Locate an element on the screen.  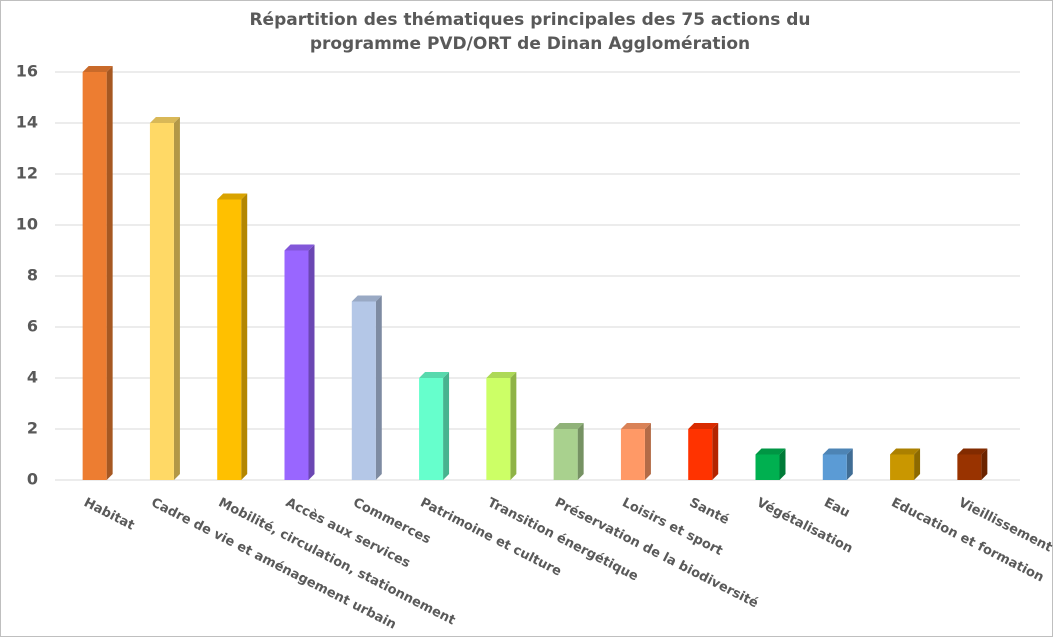
y-tick-label: 4 is located at coordinates (32, 377).